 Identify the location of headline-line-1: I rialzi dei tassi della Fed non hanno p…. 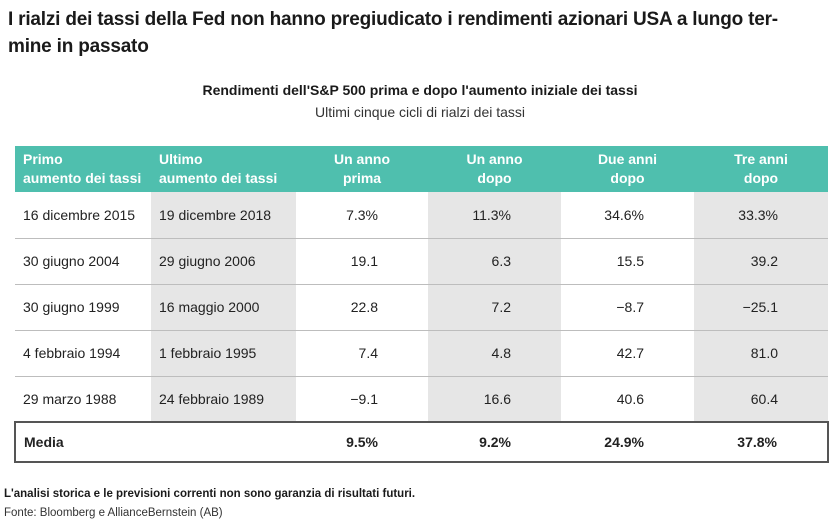
(393, 19).